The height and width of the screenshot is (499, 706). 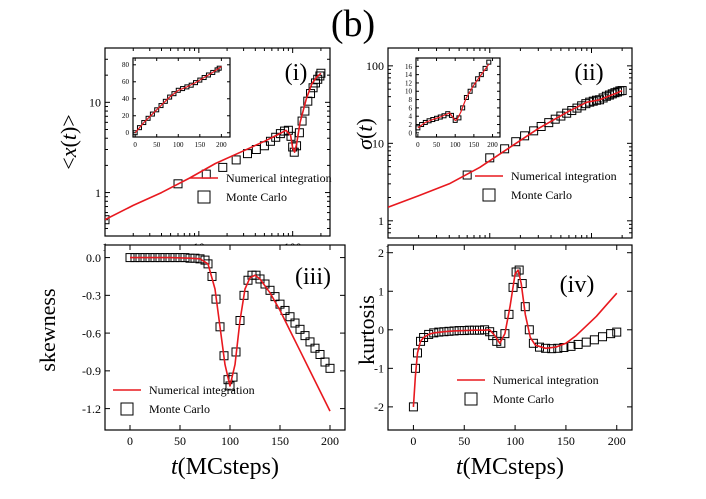 What do you see at coordinates (228, 467) in the screenshot?
I see `panel-iii-xlabel-rest: (MCsteps)` at bounding box center [228, 467].